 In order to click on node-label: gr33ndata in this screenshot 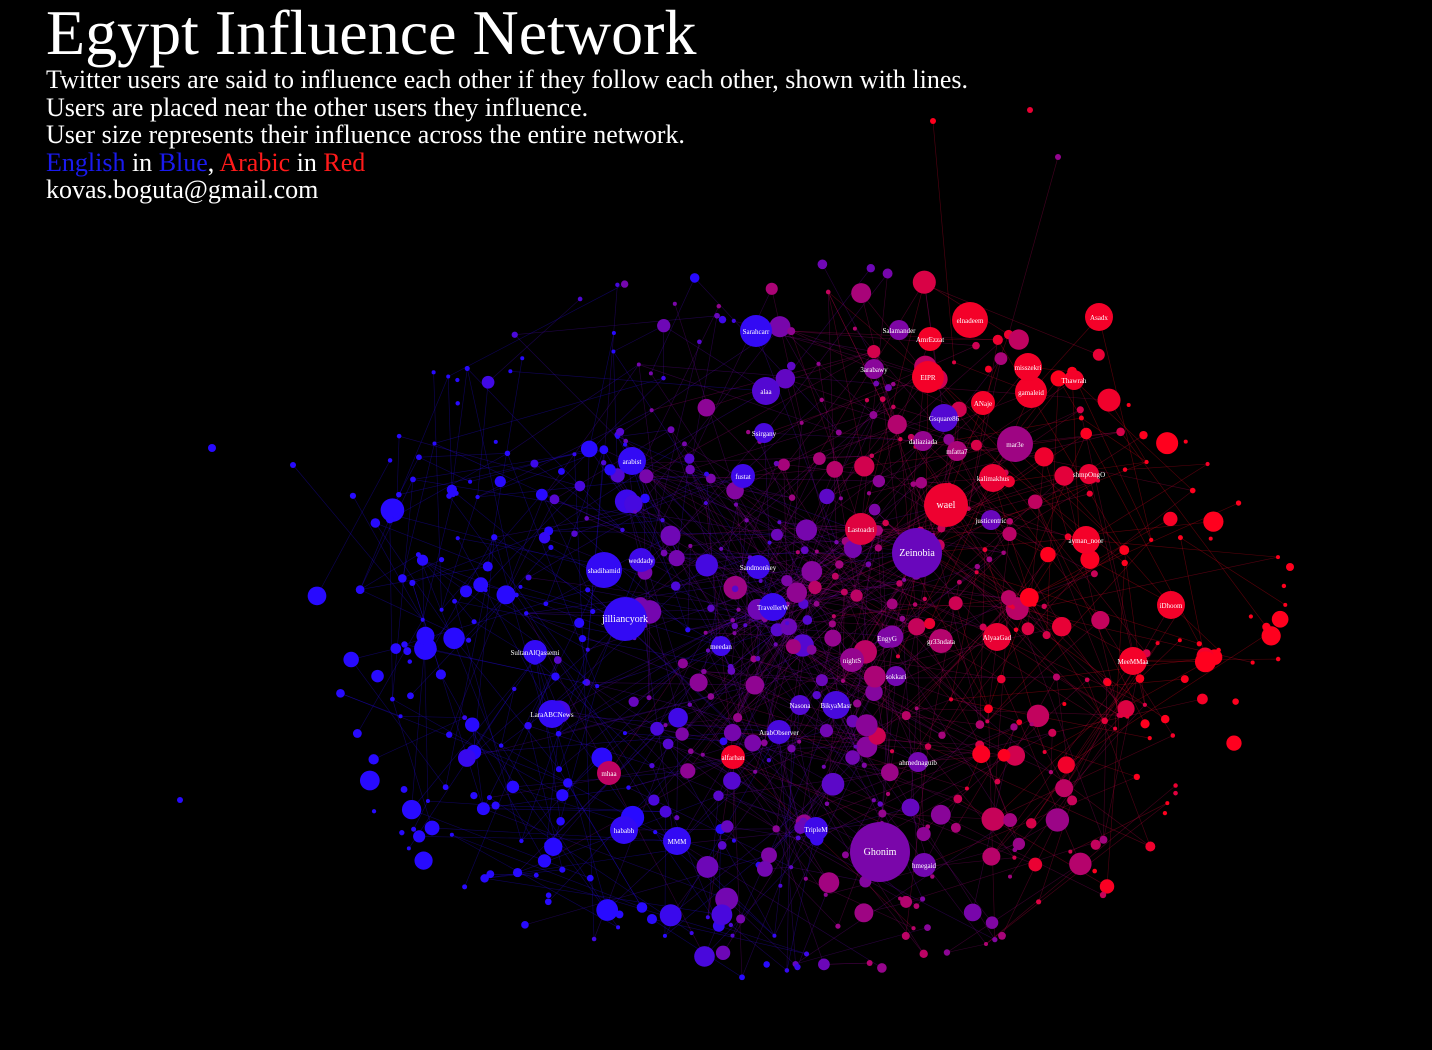, I will do `click(941, 642)`.